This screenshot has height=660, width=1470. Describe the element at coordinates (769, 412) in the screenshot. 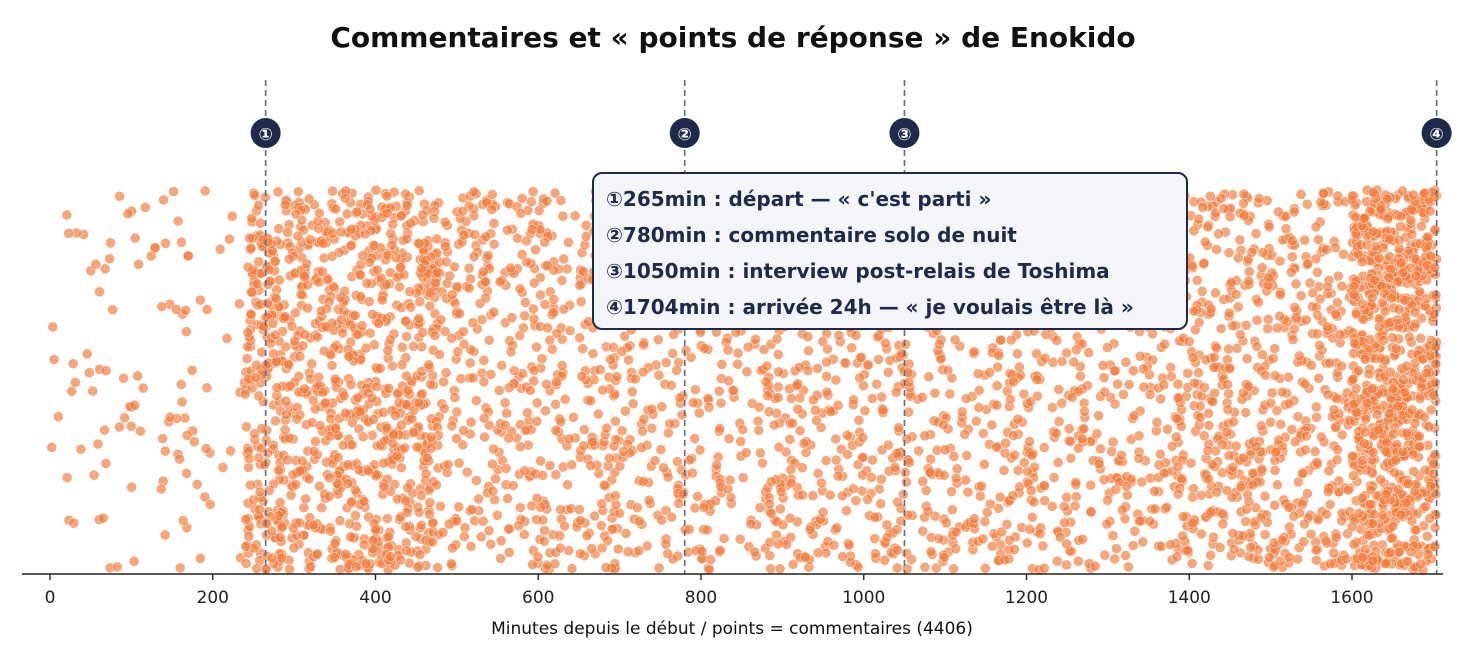

I see `comment-point-1979` at that location.